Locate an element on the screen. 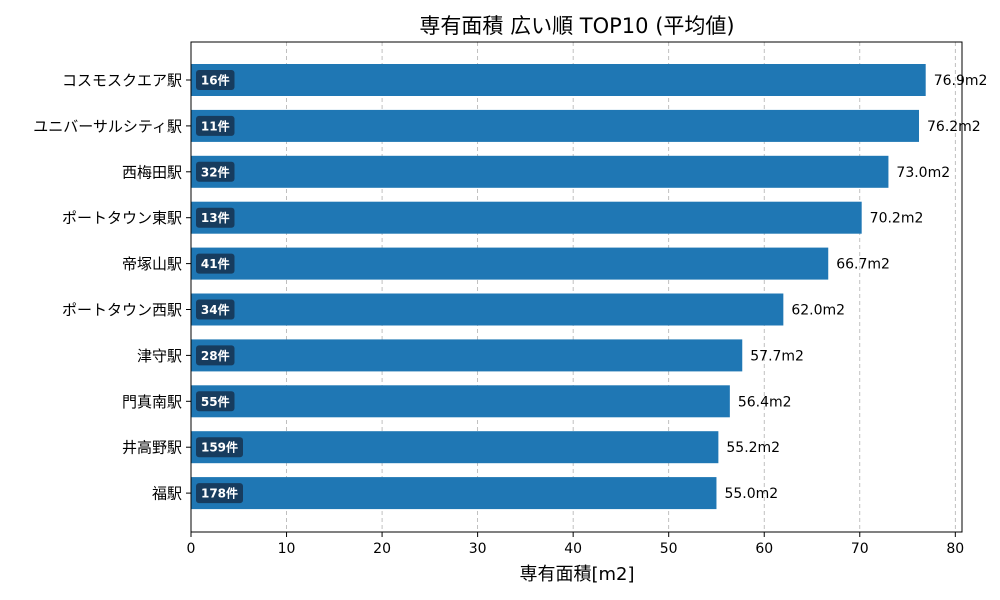 Image resolution: width=1000 pixels, height=600 pixels. x-tick-label: 70 is located at coordinates (860, 549).